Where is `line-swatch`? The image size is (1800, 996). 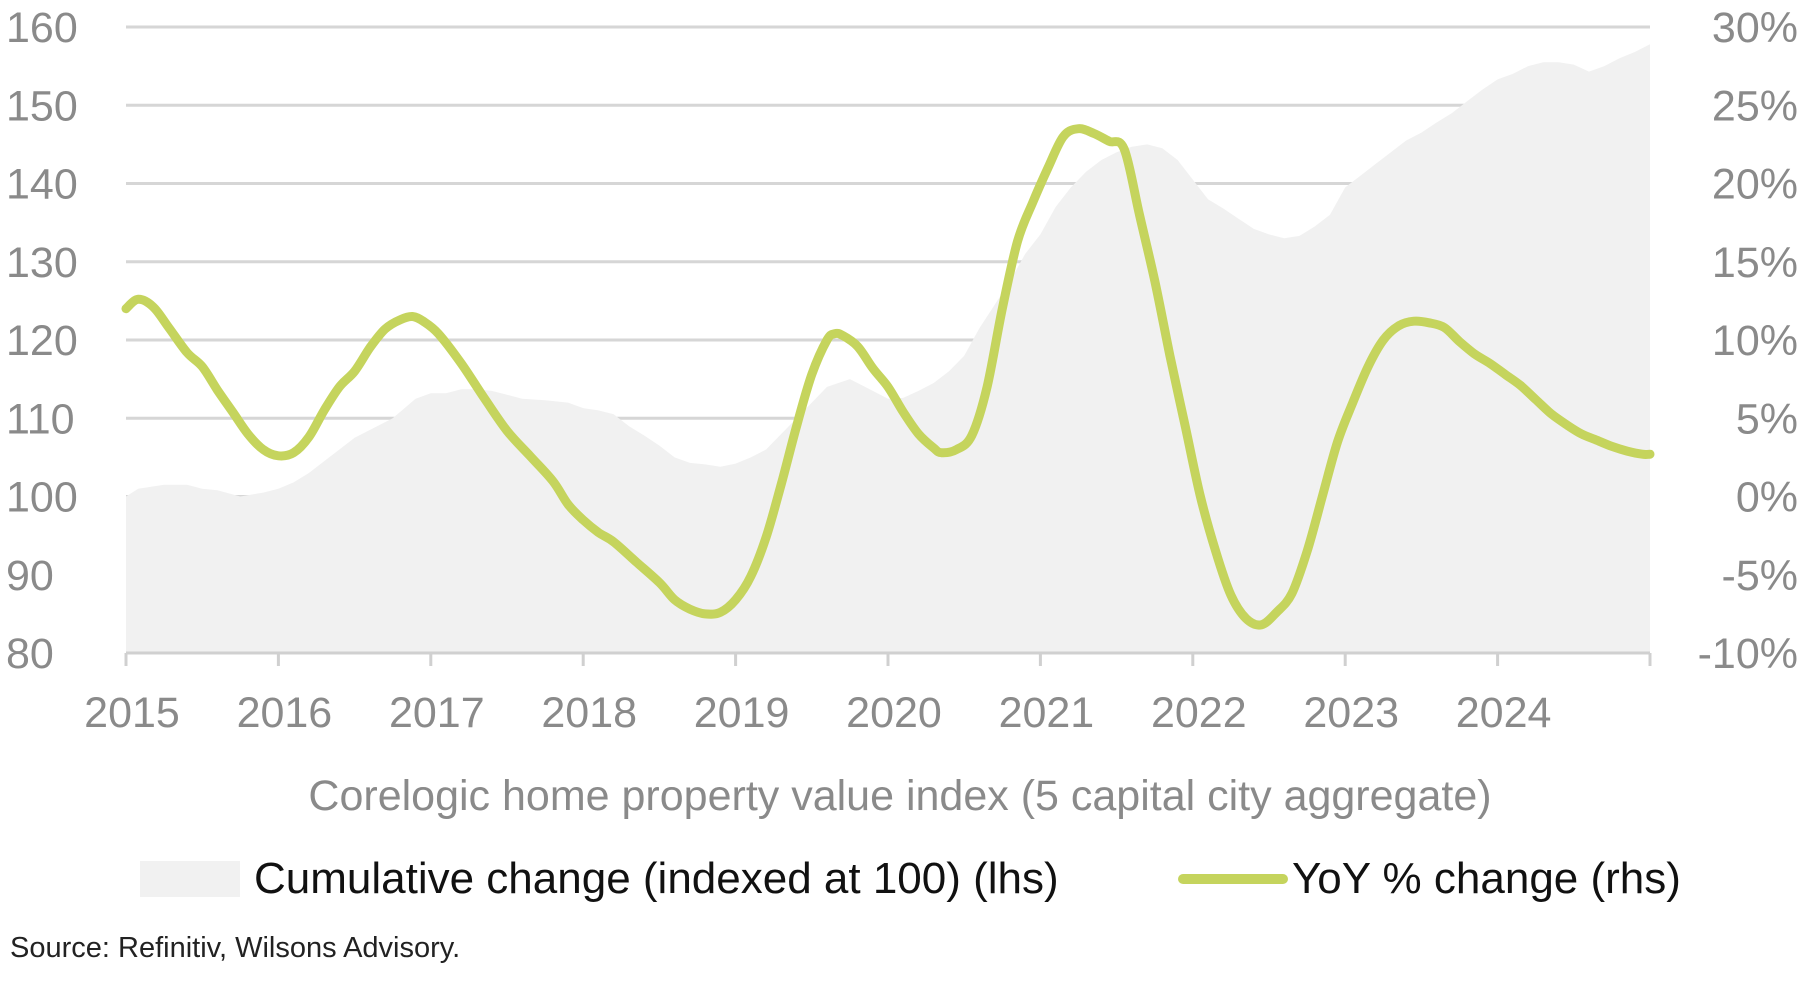
line-swatch is located at coordinates (1233, 879).